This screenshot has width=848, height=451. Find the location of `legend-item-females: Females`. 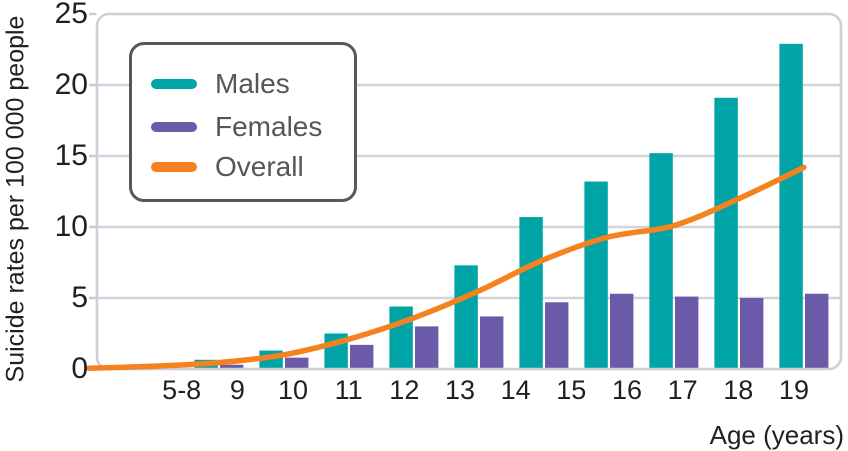

legend-item-females: Females is located at coordinates (236, 127).